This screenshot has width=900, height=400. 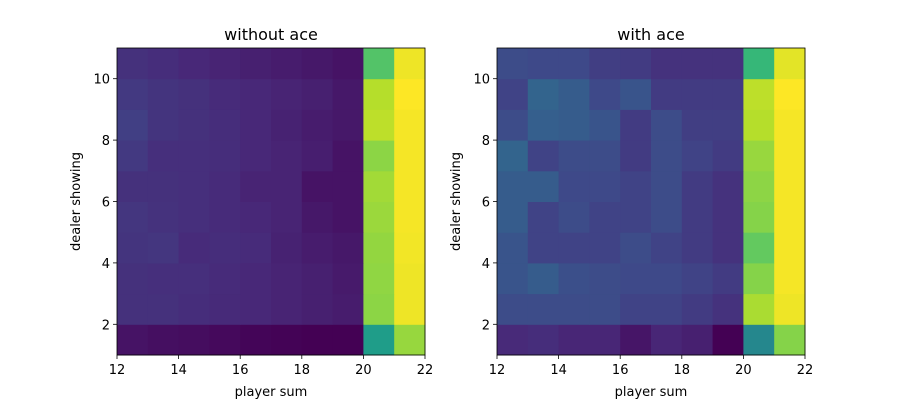 I want to click on x-tick-label: 18, so click(x=682, y=370).